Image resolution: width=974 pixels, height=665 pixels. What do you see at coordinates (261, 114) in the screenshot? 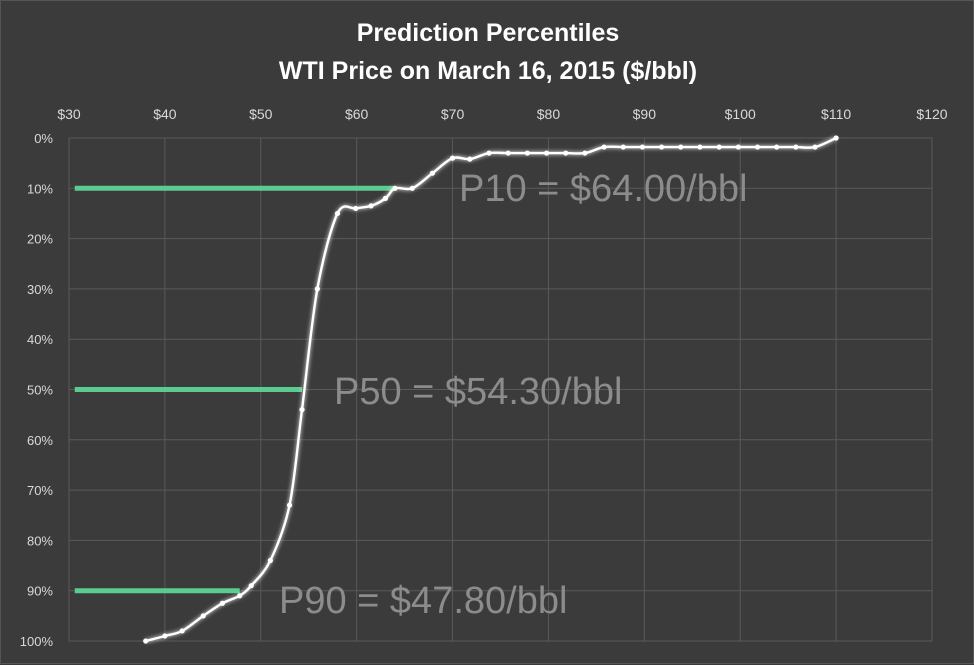
I see `x-tick-label: $50` at bounding box center [261, 114].